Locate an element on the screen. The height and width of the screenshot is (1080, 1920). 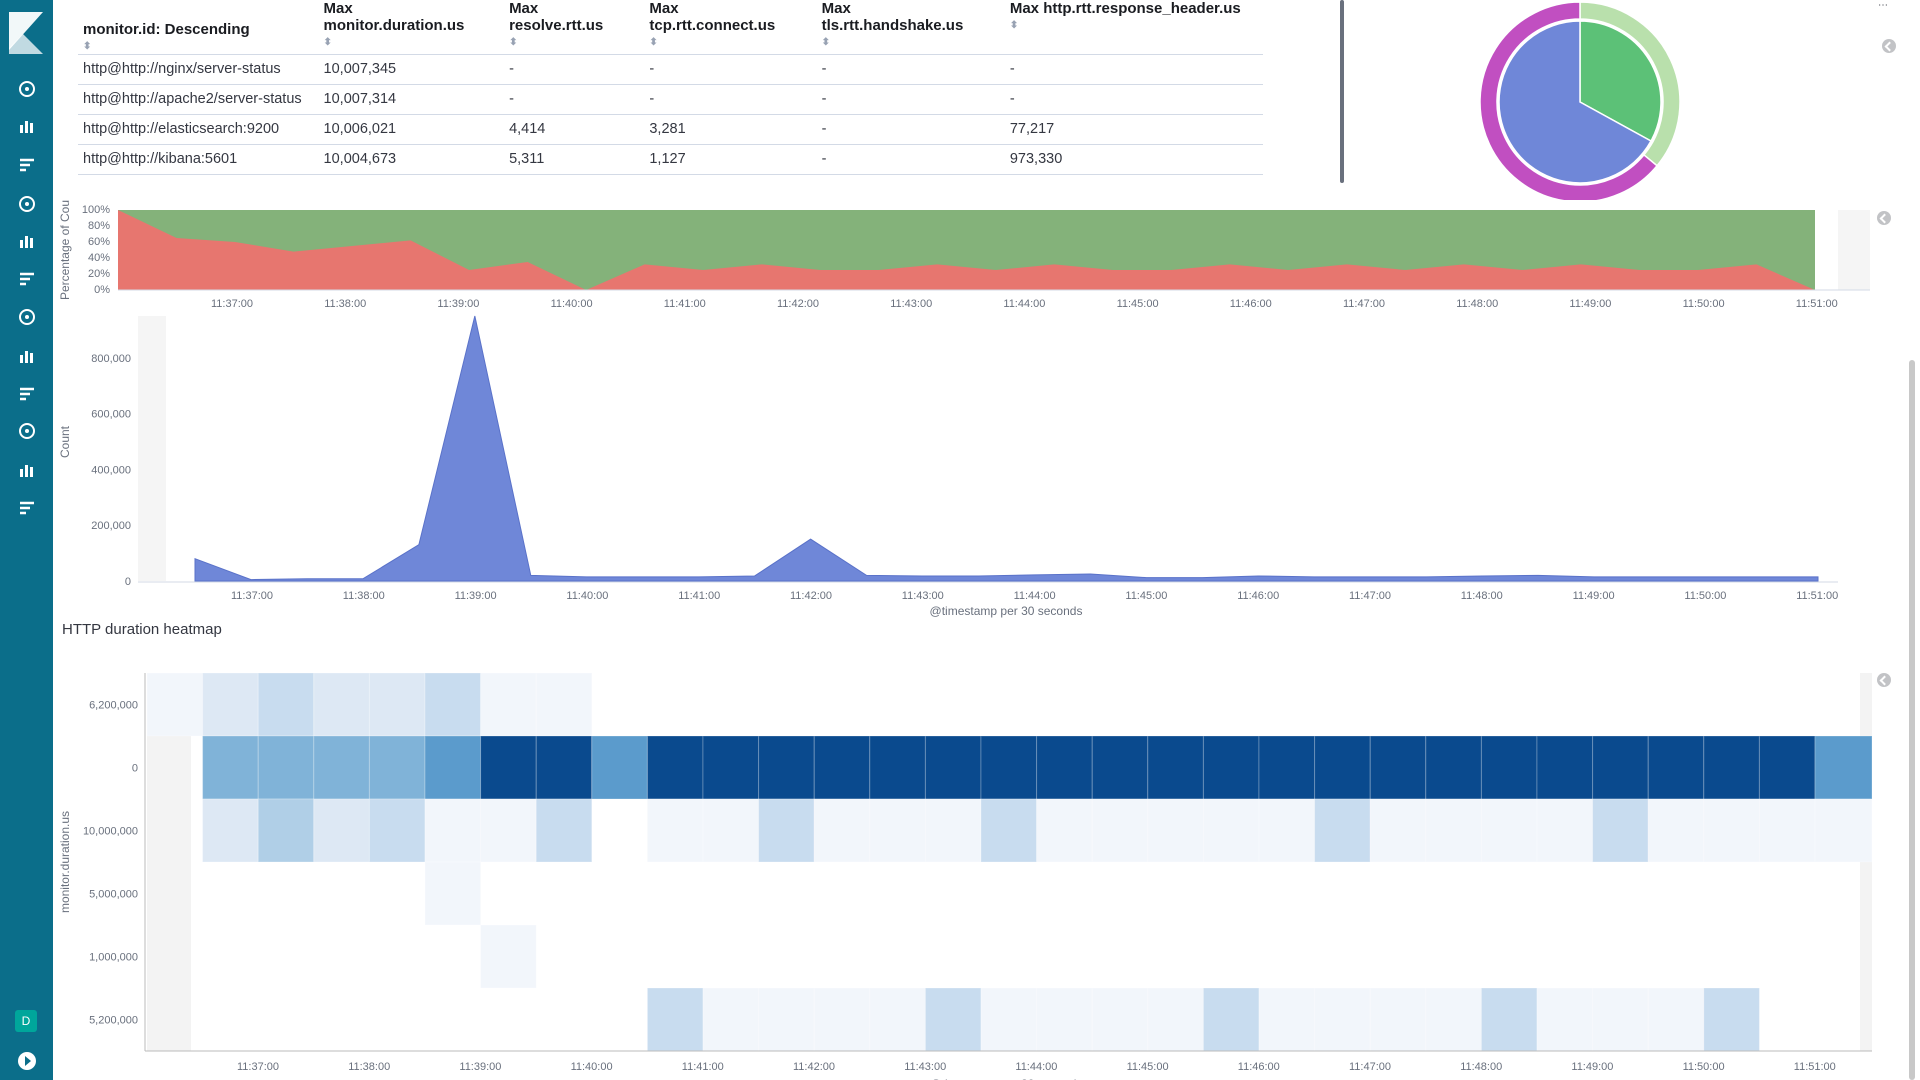
kibana-logo-icon is located at coordinates (26, 33).